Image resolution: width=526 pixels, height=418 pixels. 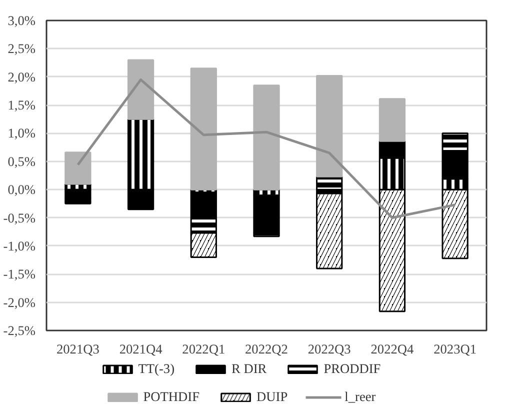 What do you see at coordinates (330, 349) in the screenshot?
I see `x-tick-label: 2022Q3` at bounding box center [330, 349].